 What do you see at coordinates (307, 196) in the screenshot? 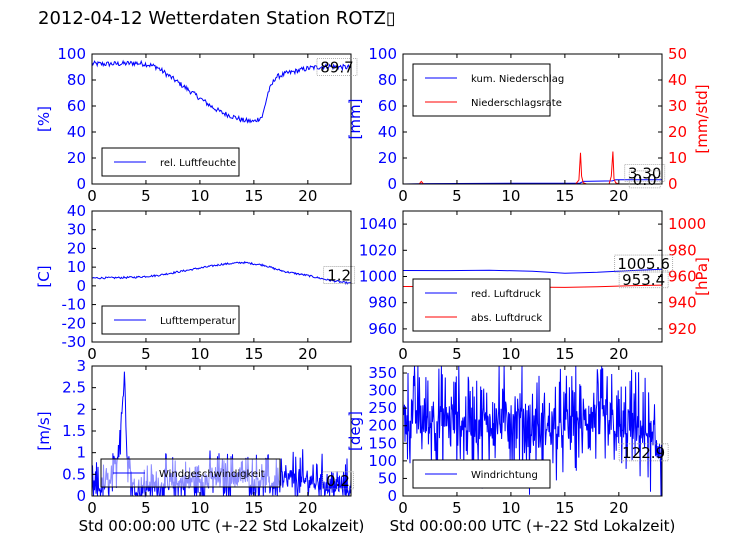
I see `x-tick-label-humidity: 20` at bounding box center [307, 196].